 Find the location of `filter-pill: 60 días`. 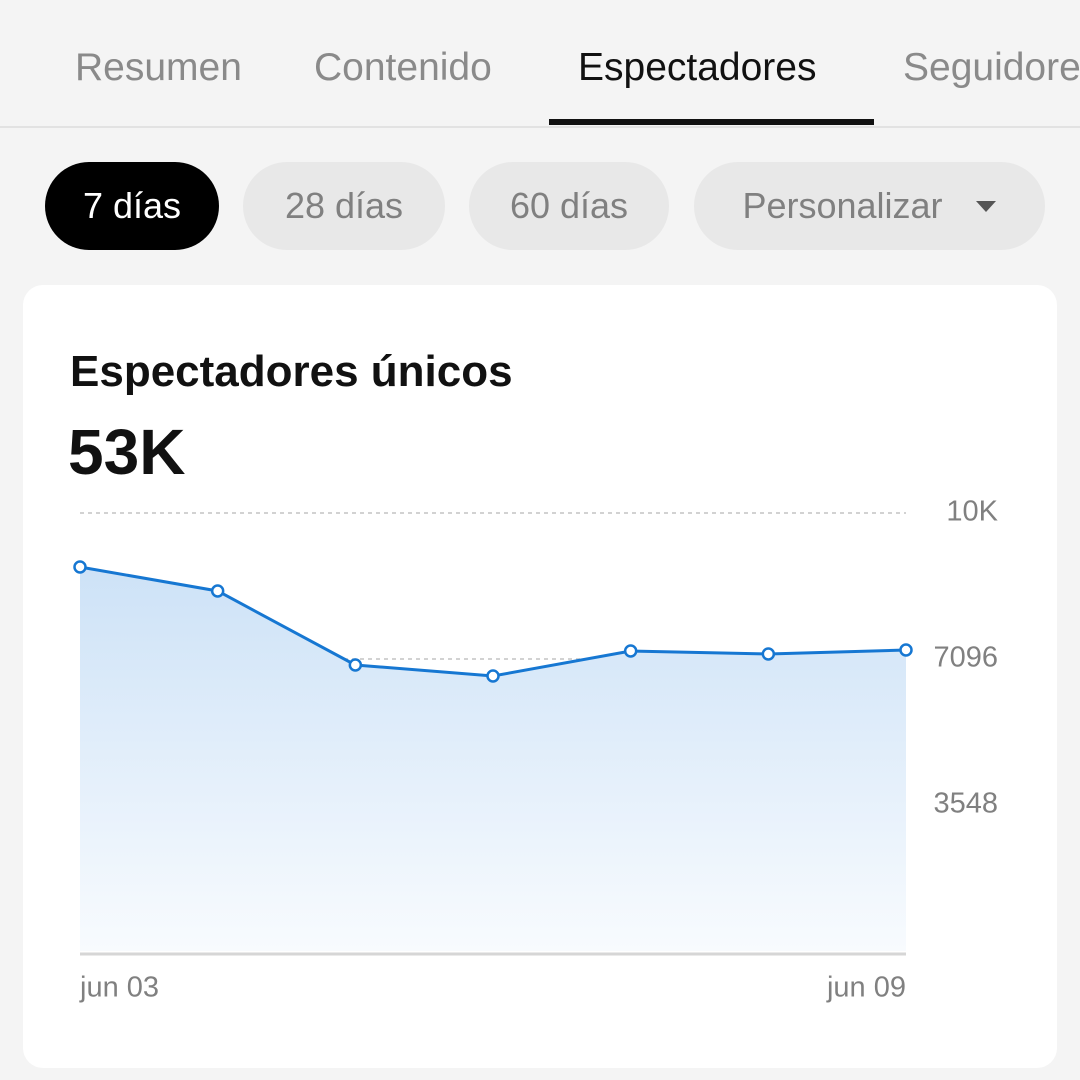

filter-pill: 60 días is located at coordinates (569, 206).